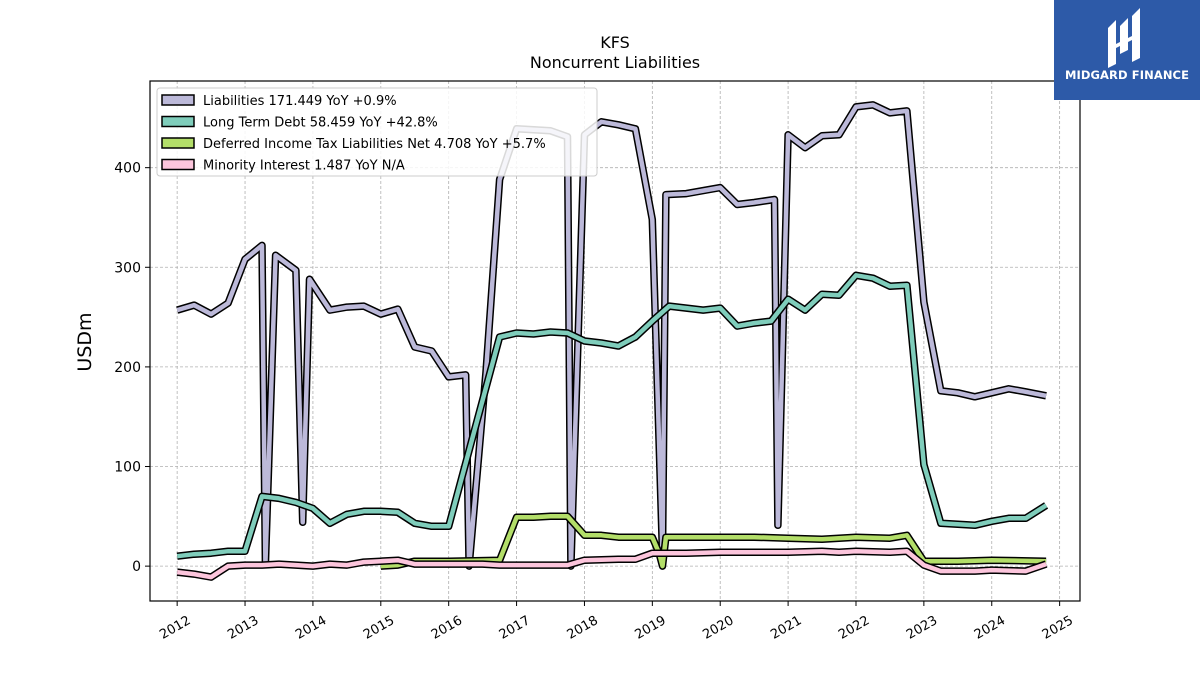  I want to click on legend-label-1: Long Term Debt 58.459 YoY +42.8%, so click(320, 123).